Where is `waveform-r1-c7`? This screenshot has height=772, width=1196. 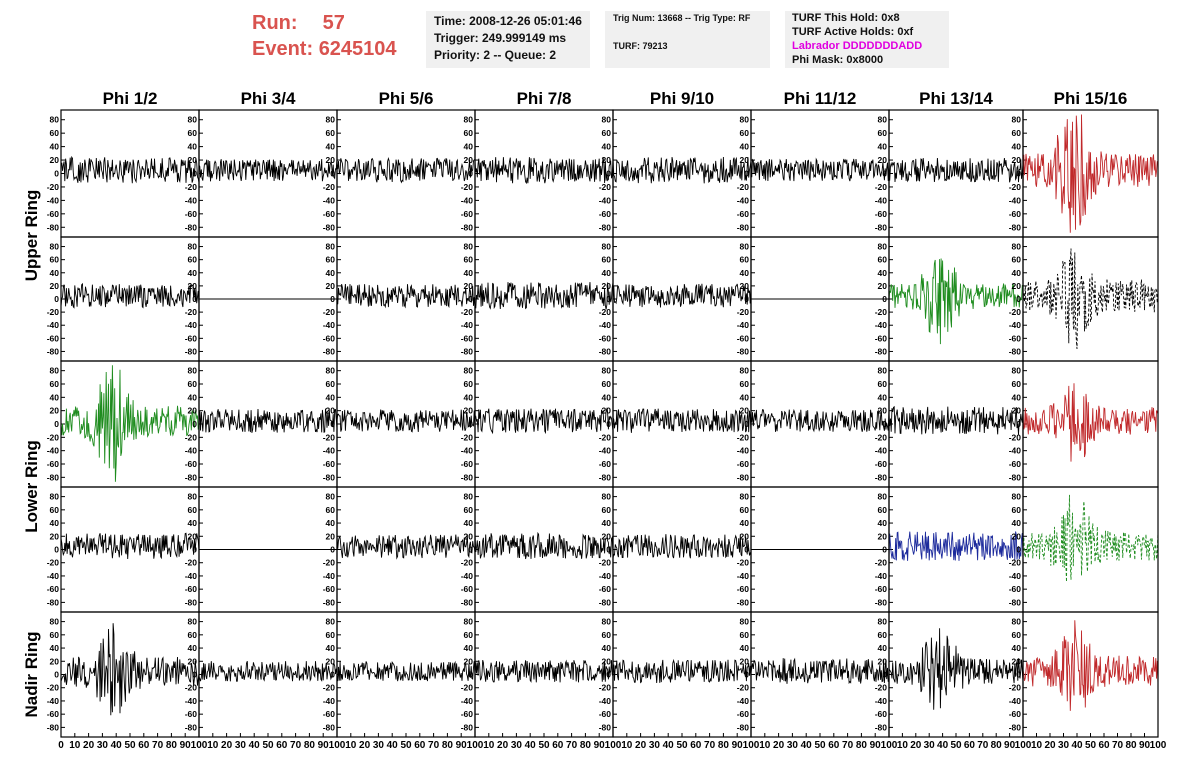
waveform-r1-c7 is located at coordinates (956, 170).